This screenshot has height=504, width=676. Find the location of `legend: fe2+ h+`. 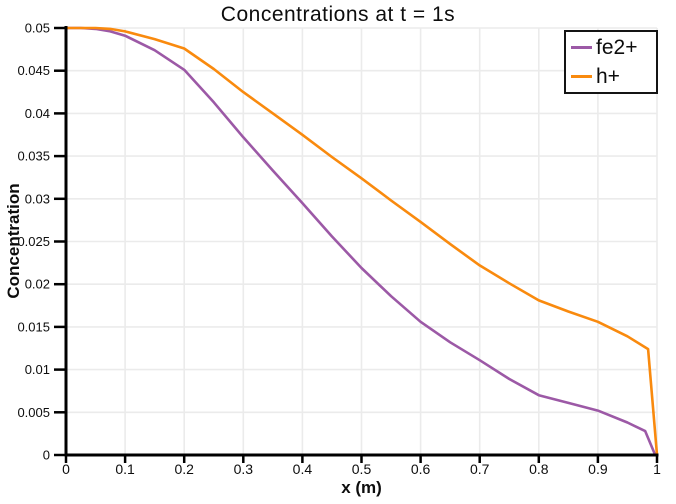

legend: fe2+ h+ is located at coordinates (611, 62).